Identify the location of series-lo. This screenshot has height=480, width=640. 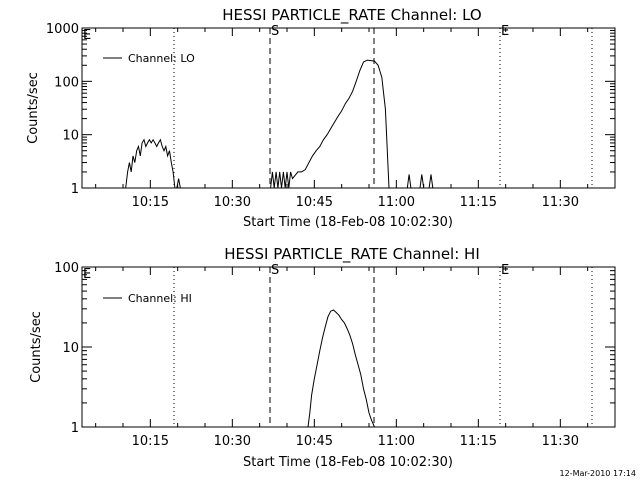
(279, 124).